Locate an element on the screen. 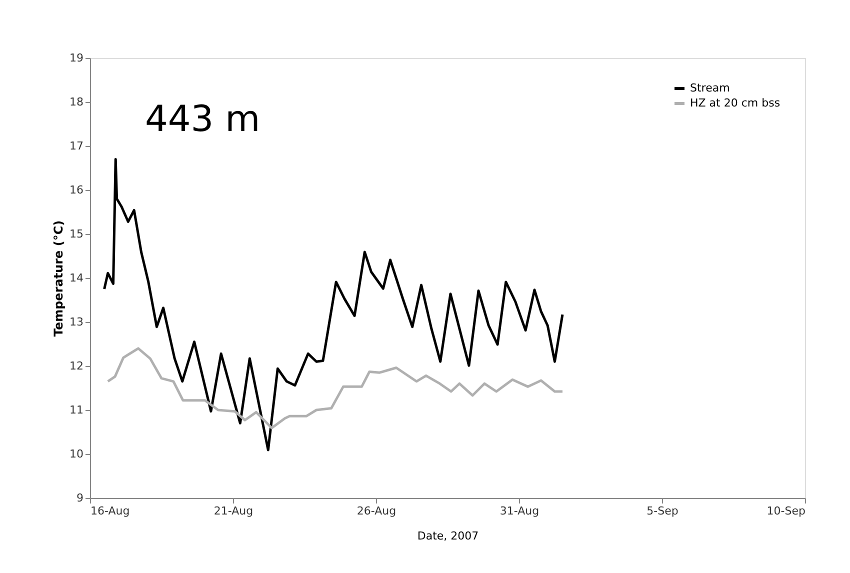 The image size is (850, 573). x-tick-label: 16-Aug is located at coordinates (110, 511).